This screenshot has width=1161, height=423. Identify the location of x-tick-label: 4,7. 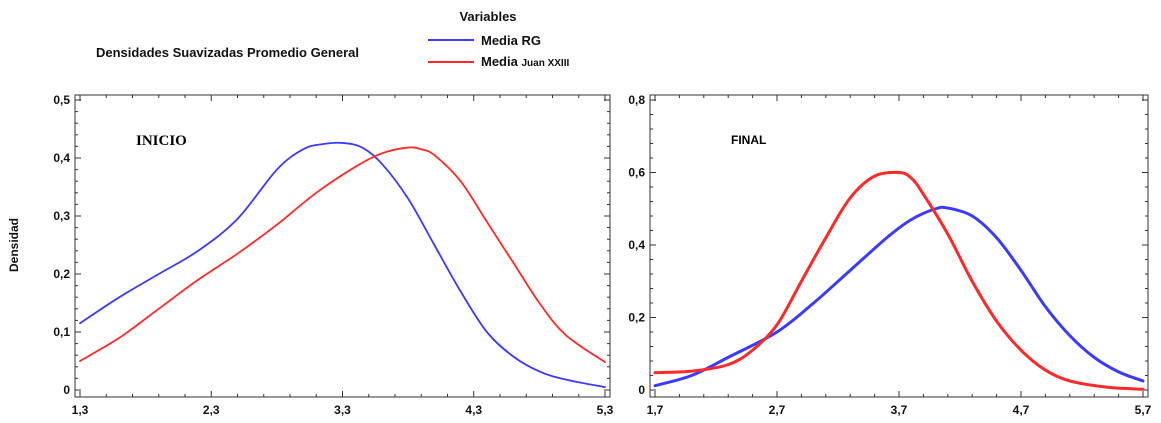
(1021, 410).